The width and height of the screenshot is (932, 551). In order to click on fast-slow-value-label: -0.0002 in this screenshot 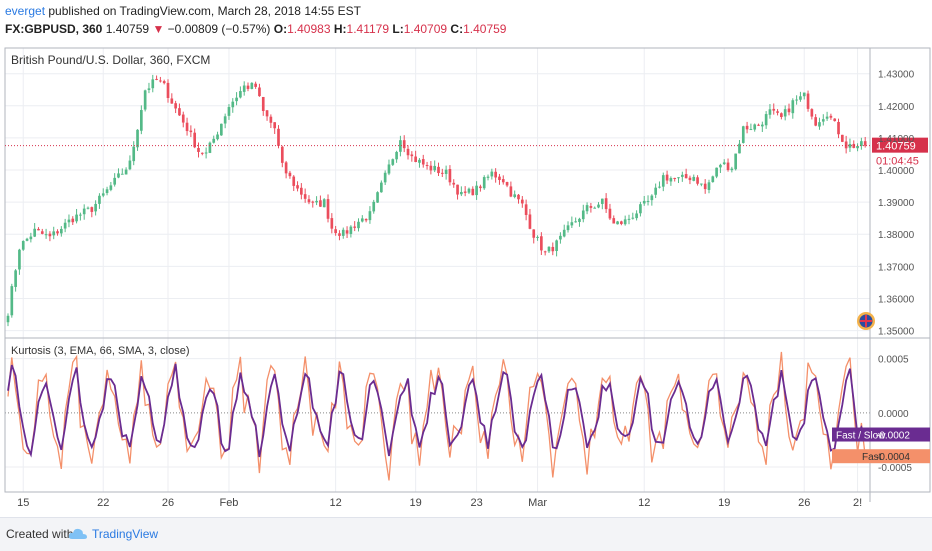, I will do `click(893, 436)`.